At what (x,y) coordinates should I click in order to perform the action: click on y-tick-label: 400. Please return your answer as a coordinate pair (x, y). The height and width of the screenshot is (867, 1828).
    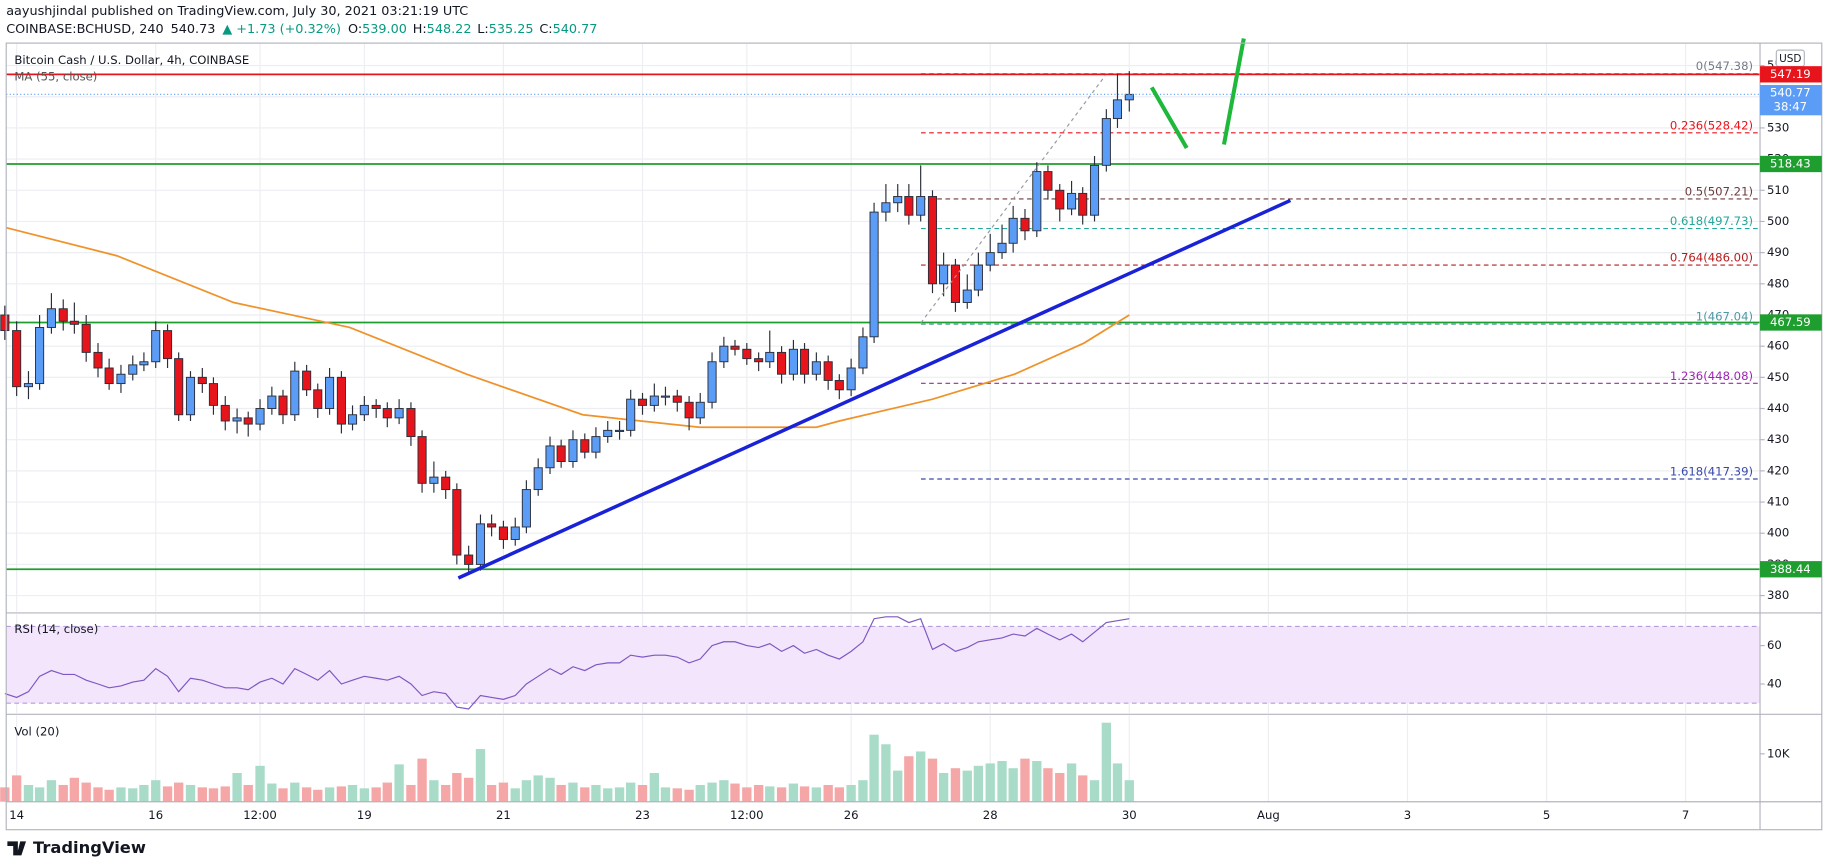
    Looking at the image, I should click on (1778, 533).